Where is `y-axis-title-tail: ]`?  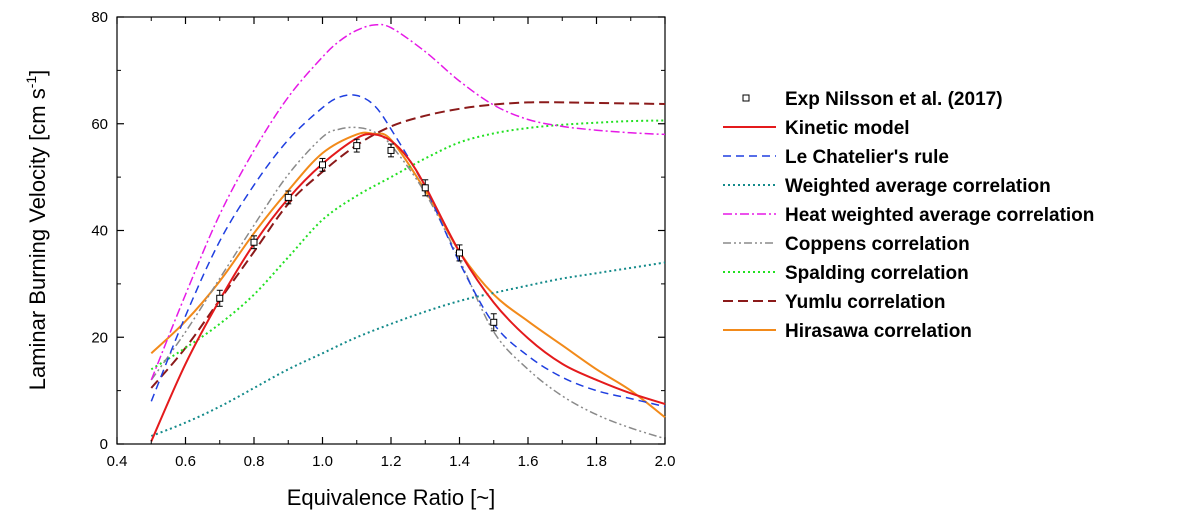
y-axis-title-tail: ] is located at coordinates (37, 73).